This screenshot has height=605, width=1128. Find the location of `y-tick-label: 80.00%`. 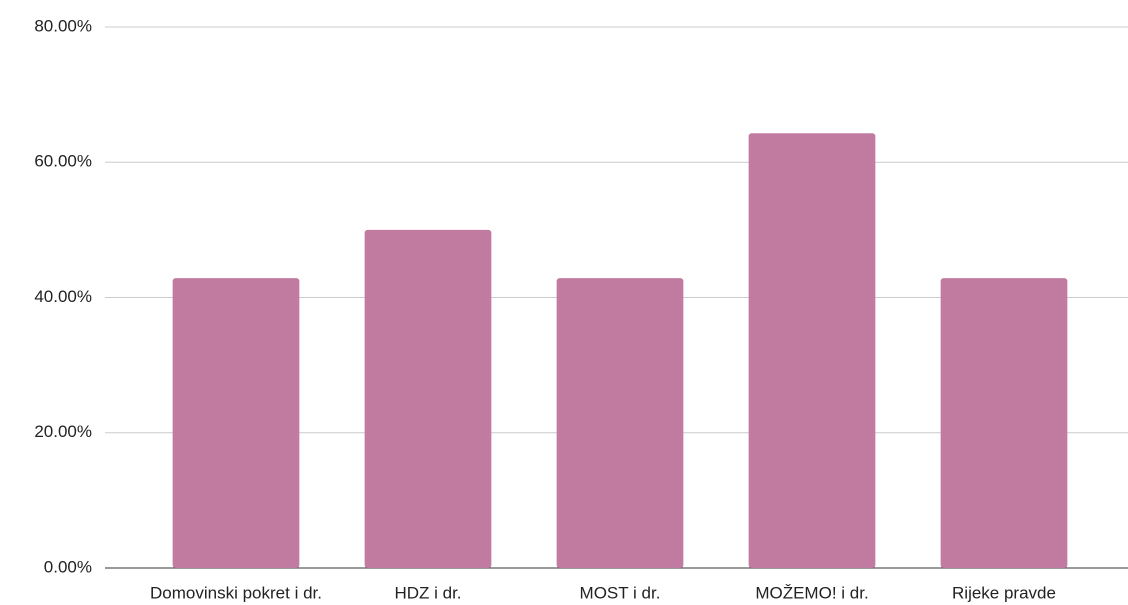

y-tick-label: 80.00% is located at coordinates (63, 25).